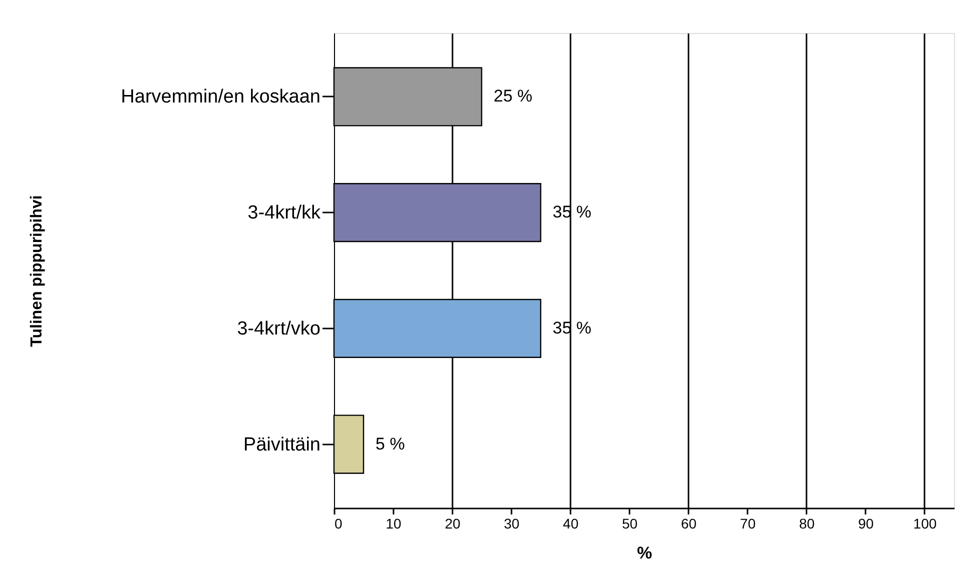  What do you see at coordinates (281, 445) in the screenshot?
I see `y-tick-label: Päivittäin` at bounding box center [281, 445].